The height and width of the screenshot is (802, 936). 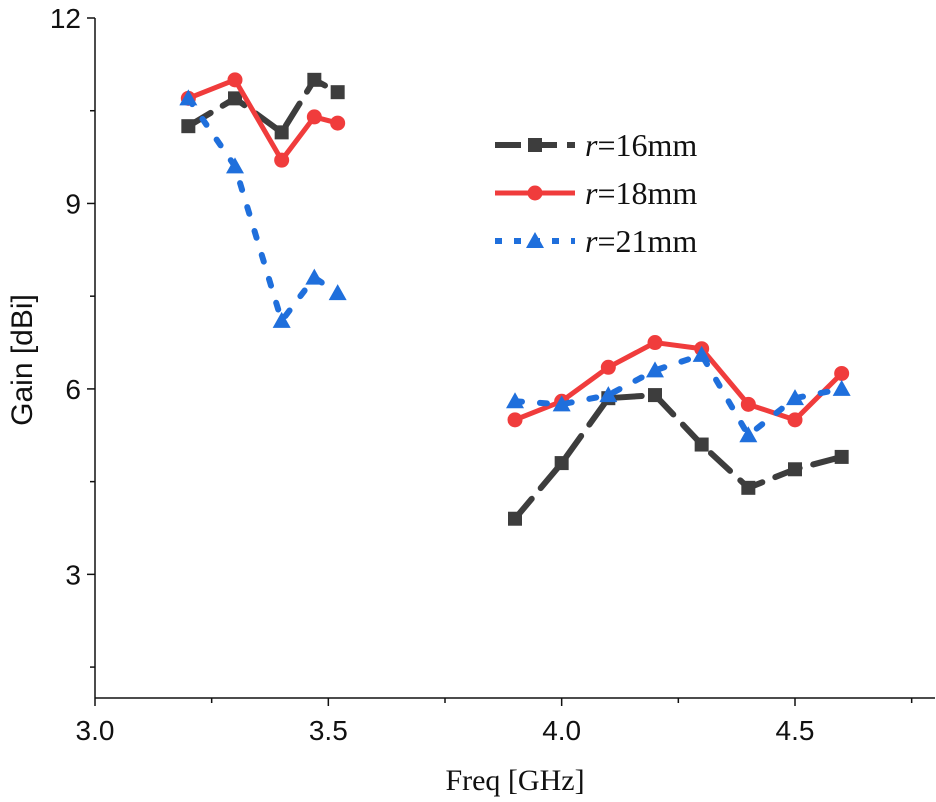 What do you see at coordinates (647, 241) in the screenshot?
I see `legend-value: =21mm` at bounding box center [647, 241].